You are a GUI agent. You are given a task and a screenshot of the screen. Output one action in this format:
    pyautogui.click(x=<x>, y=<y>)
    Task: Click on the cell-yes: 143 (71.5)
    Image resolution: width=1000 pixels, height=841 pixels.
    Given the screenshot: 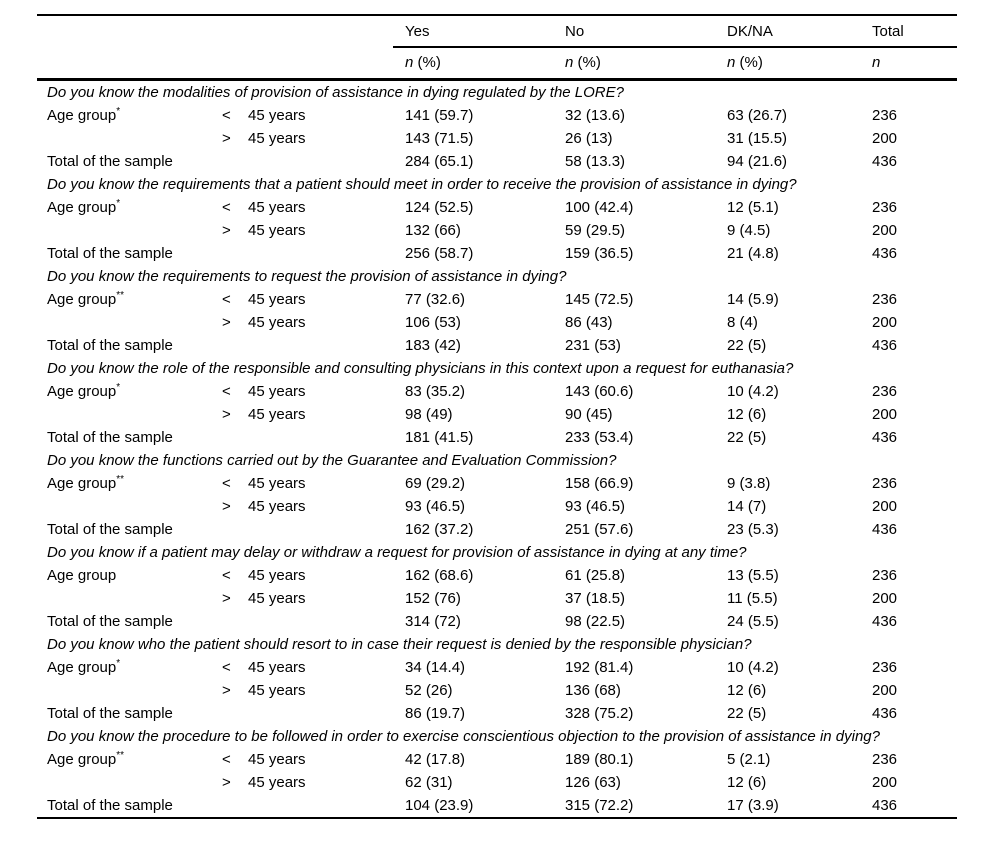 What is the action you would take?
    pyautogui.click(x=439, y=138)
    